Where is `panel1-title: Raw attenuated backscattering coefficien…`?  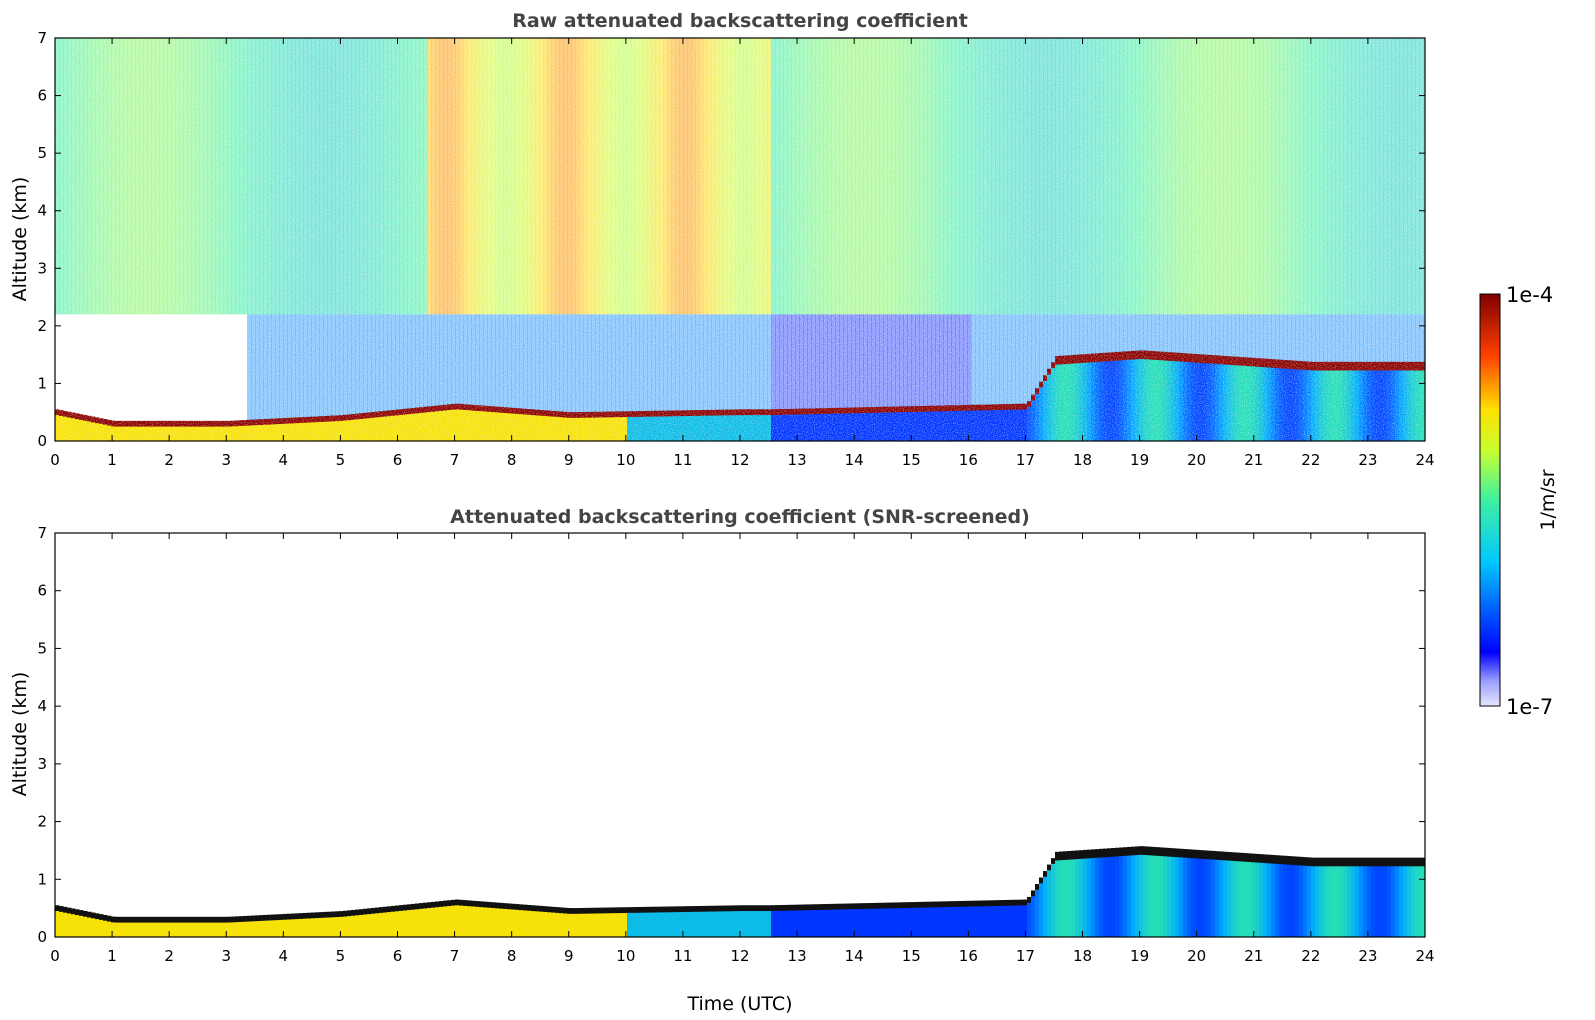 panel1-title: Raw attenuated backscattering coefficien… is located at coordinates (740, 21).